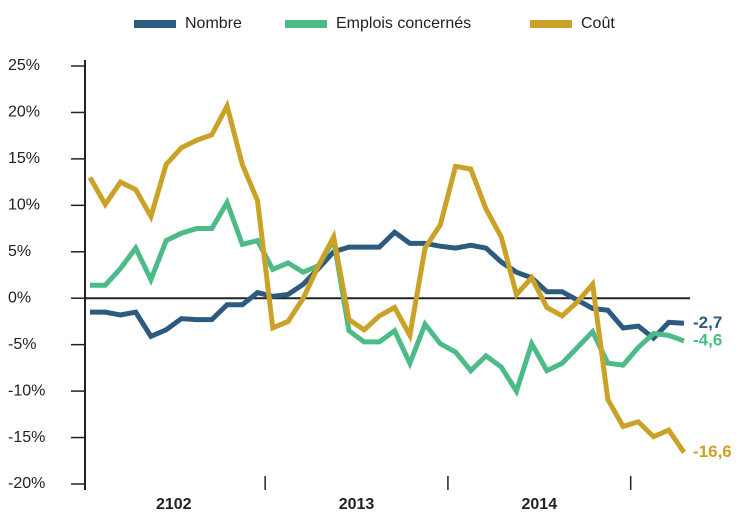  What do you see at coordinates (24, 65) in the screenshot?
I see `y-tick-label: 25%` at bounding box center [24, 65].